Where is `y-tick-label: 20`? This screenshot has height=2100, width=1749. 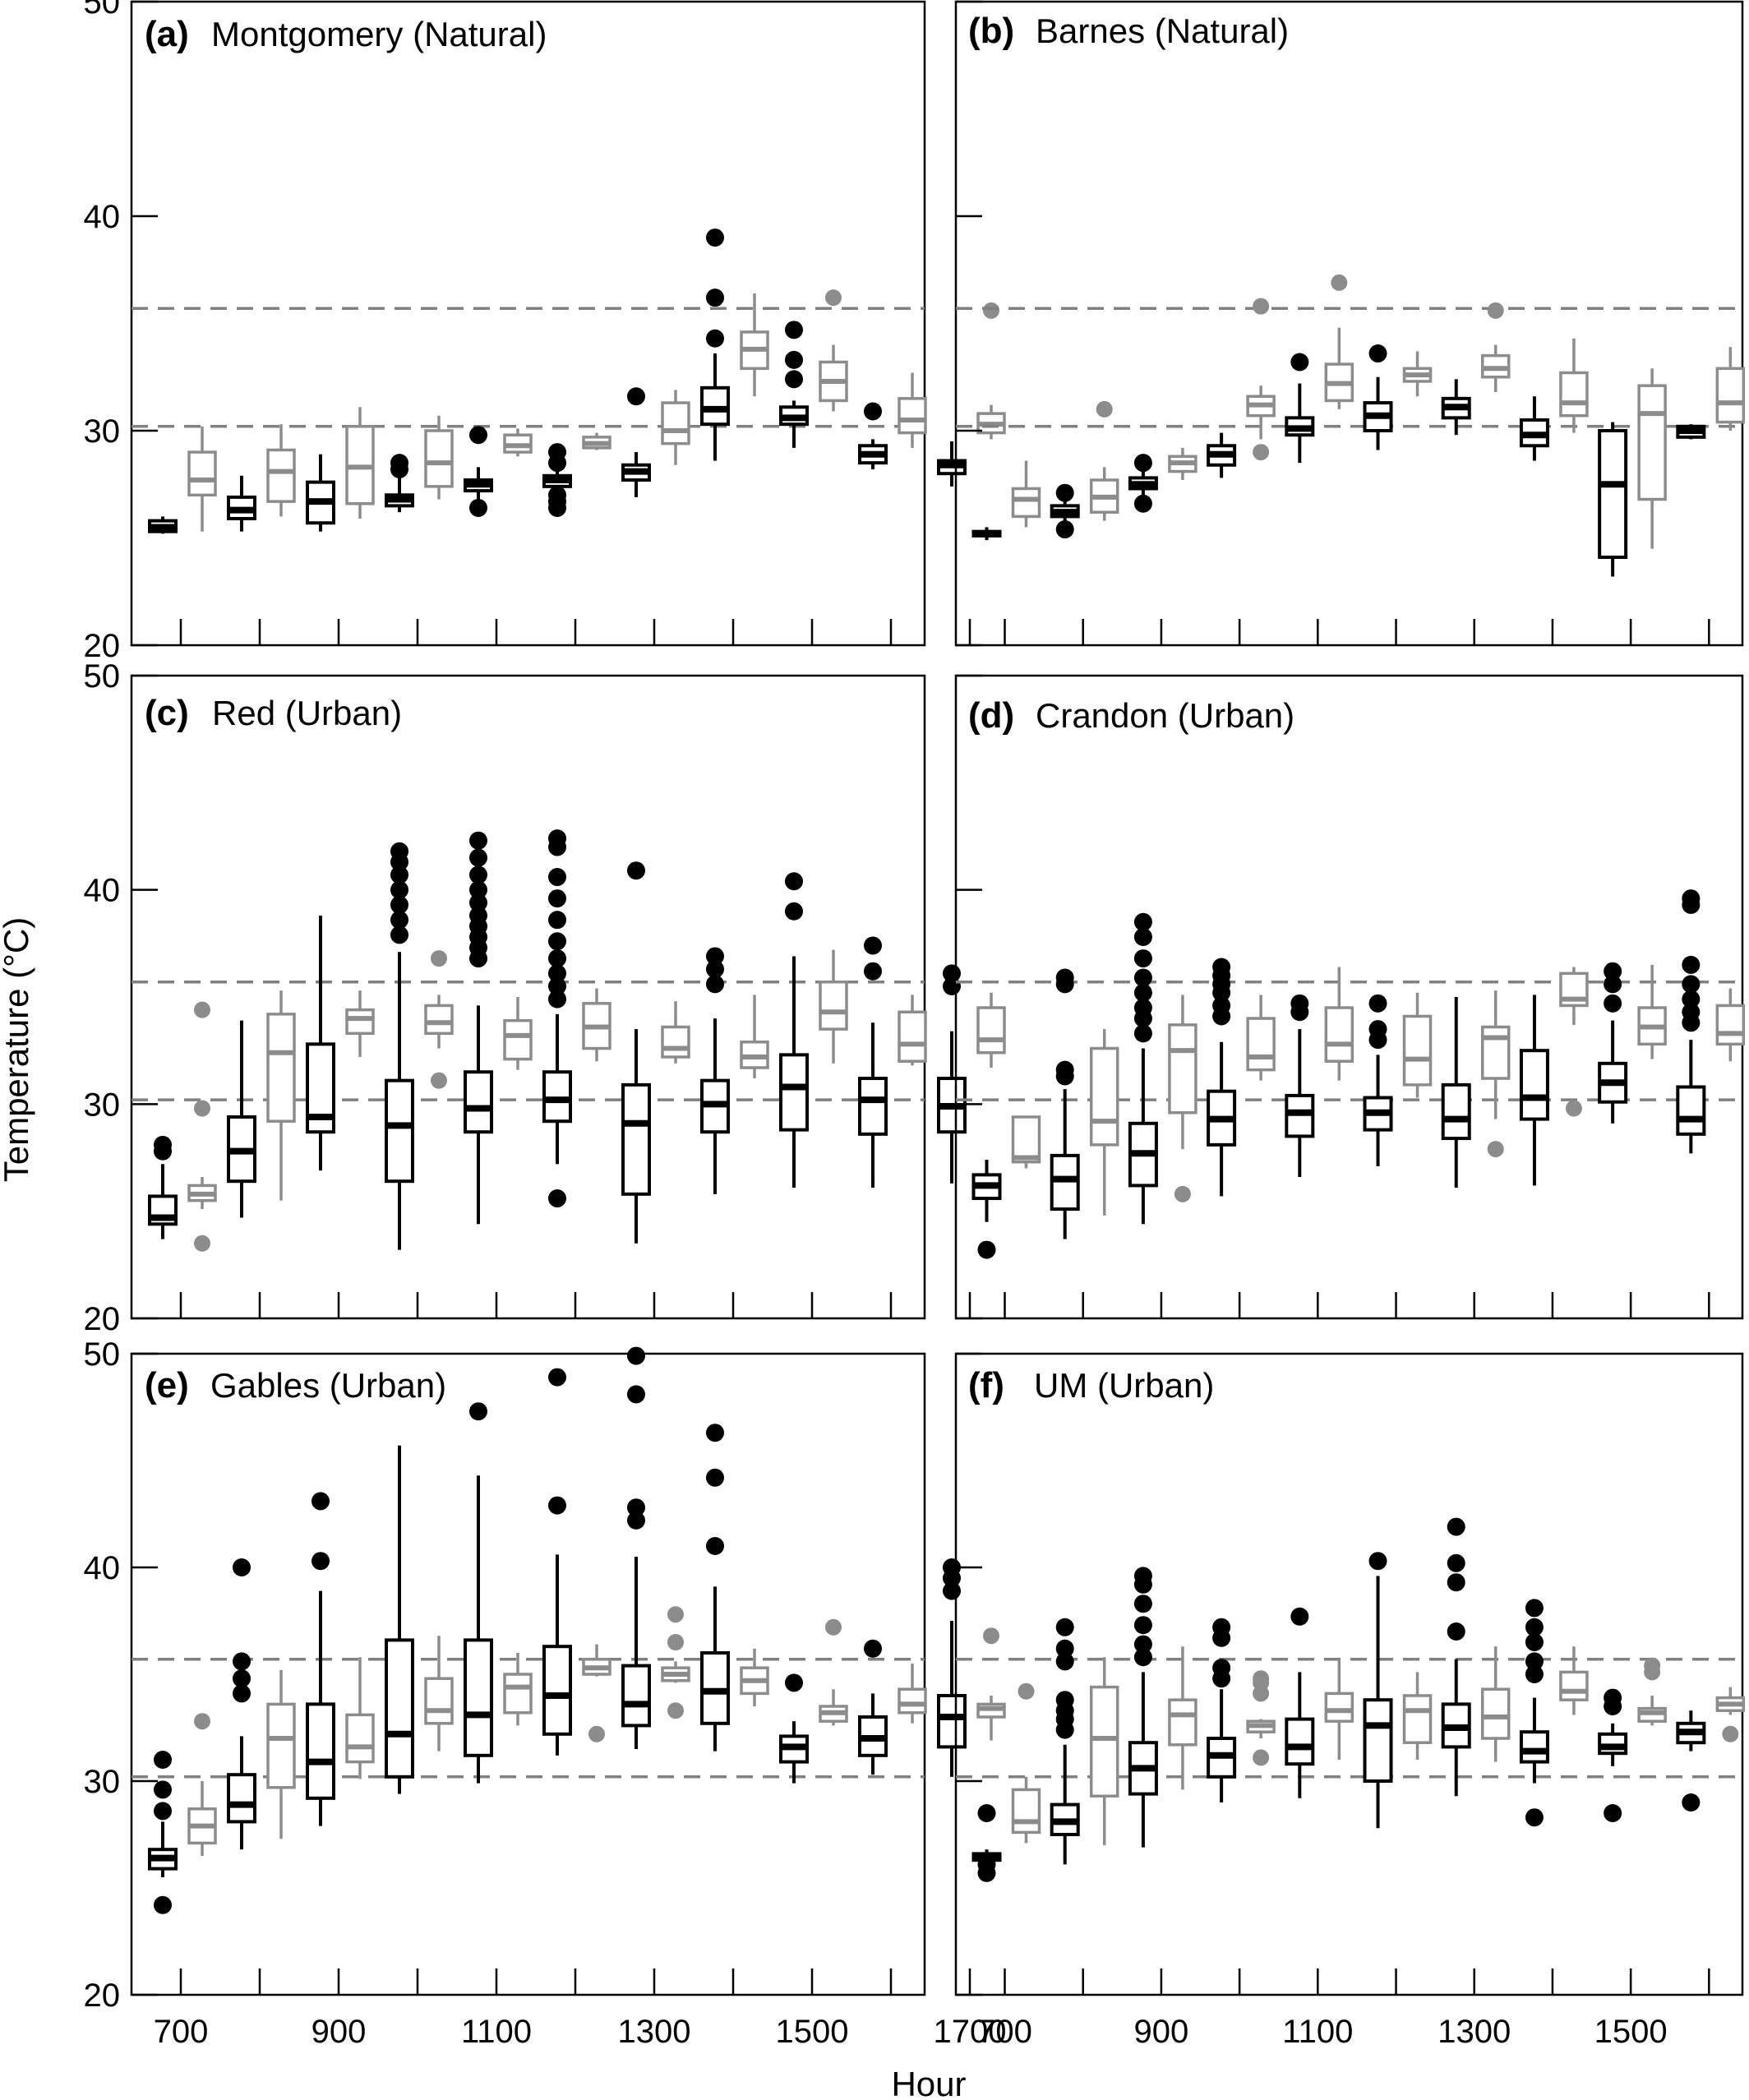 y-tick-label: 20 is located at coordinates (102, 1996).